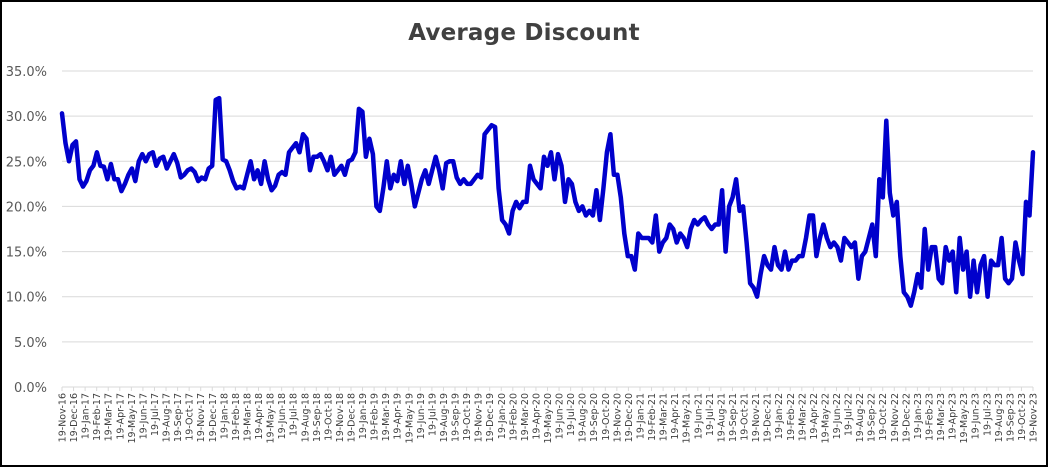 Image resolution: width=1048 pixels, height=467 pixels. I want to click on x-tick-label: 19-Nov-17, so click(201, 417).